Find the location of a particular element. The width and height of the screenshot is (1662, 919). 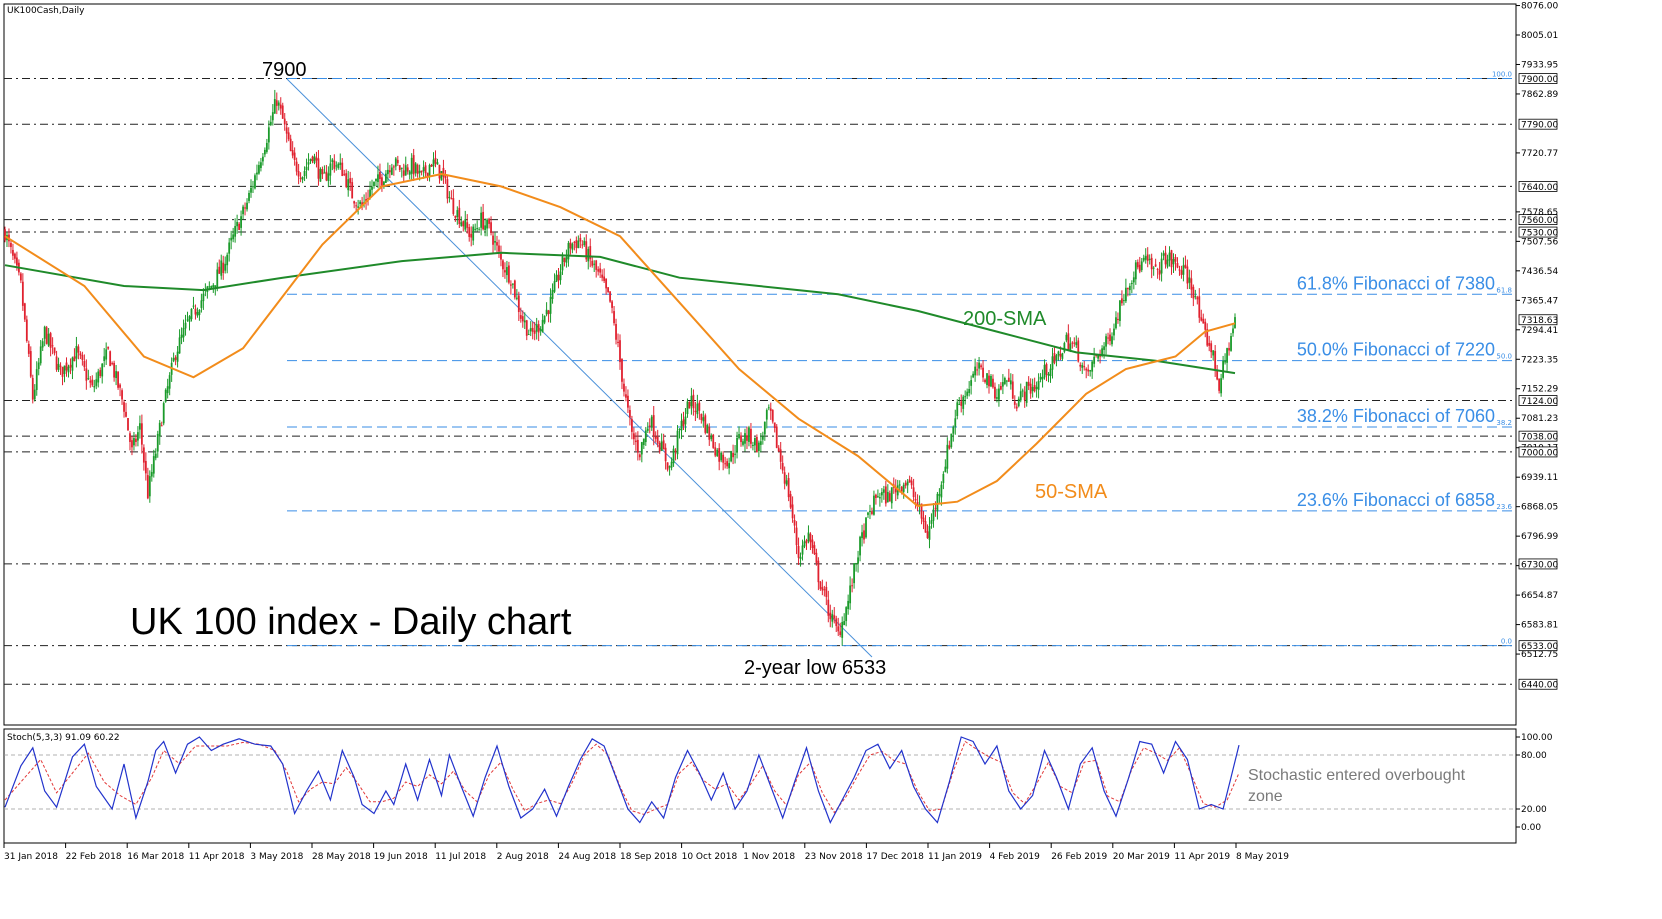

time-tick-label: 18 Sep 2018 is located at coordinates (648, 857).